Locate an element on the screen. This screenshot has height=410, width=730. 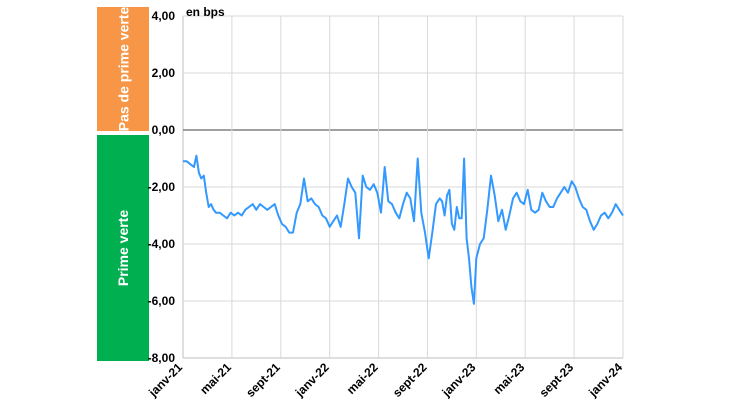
x-tick-label: mai-22 is located at coordinates (362, 378).